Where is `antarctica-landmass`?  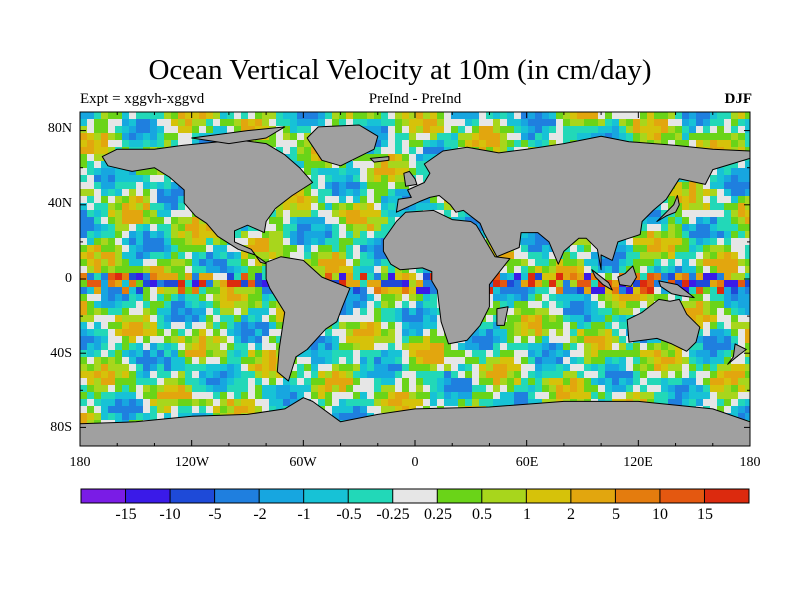 antarctica-landmass is located at coordinates (415, 421).